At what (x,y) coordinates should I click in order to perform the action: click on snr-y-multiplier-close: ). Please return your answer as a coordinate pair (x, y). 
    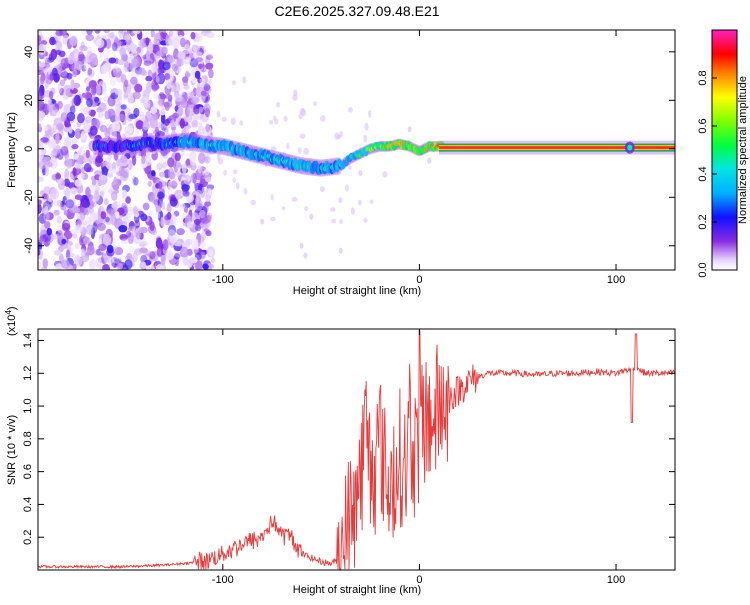
    Looking at the image, I should click on (12, 308).